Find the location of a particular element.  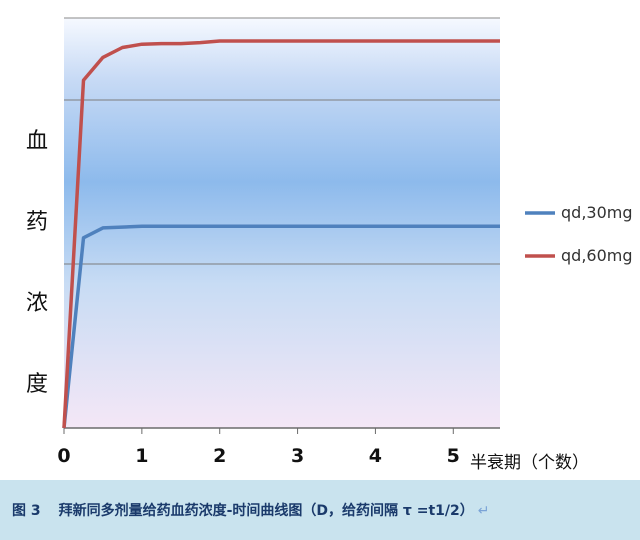

caption-text: 拜新同多剂量给药血药浓度-时间曲线图（D，给药间隔 τ =t1/2） ↵ is located at coordinates (274, 510).